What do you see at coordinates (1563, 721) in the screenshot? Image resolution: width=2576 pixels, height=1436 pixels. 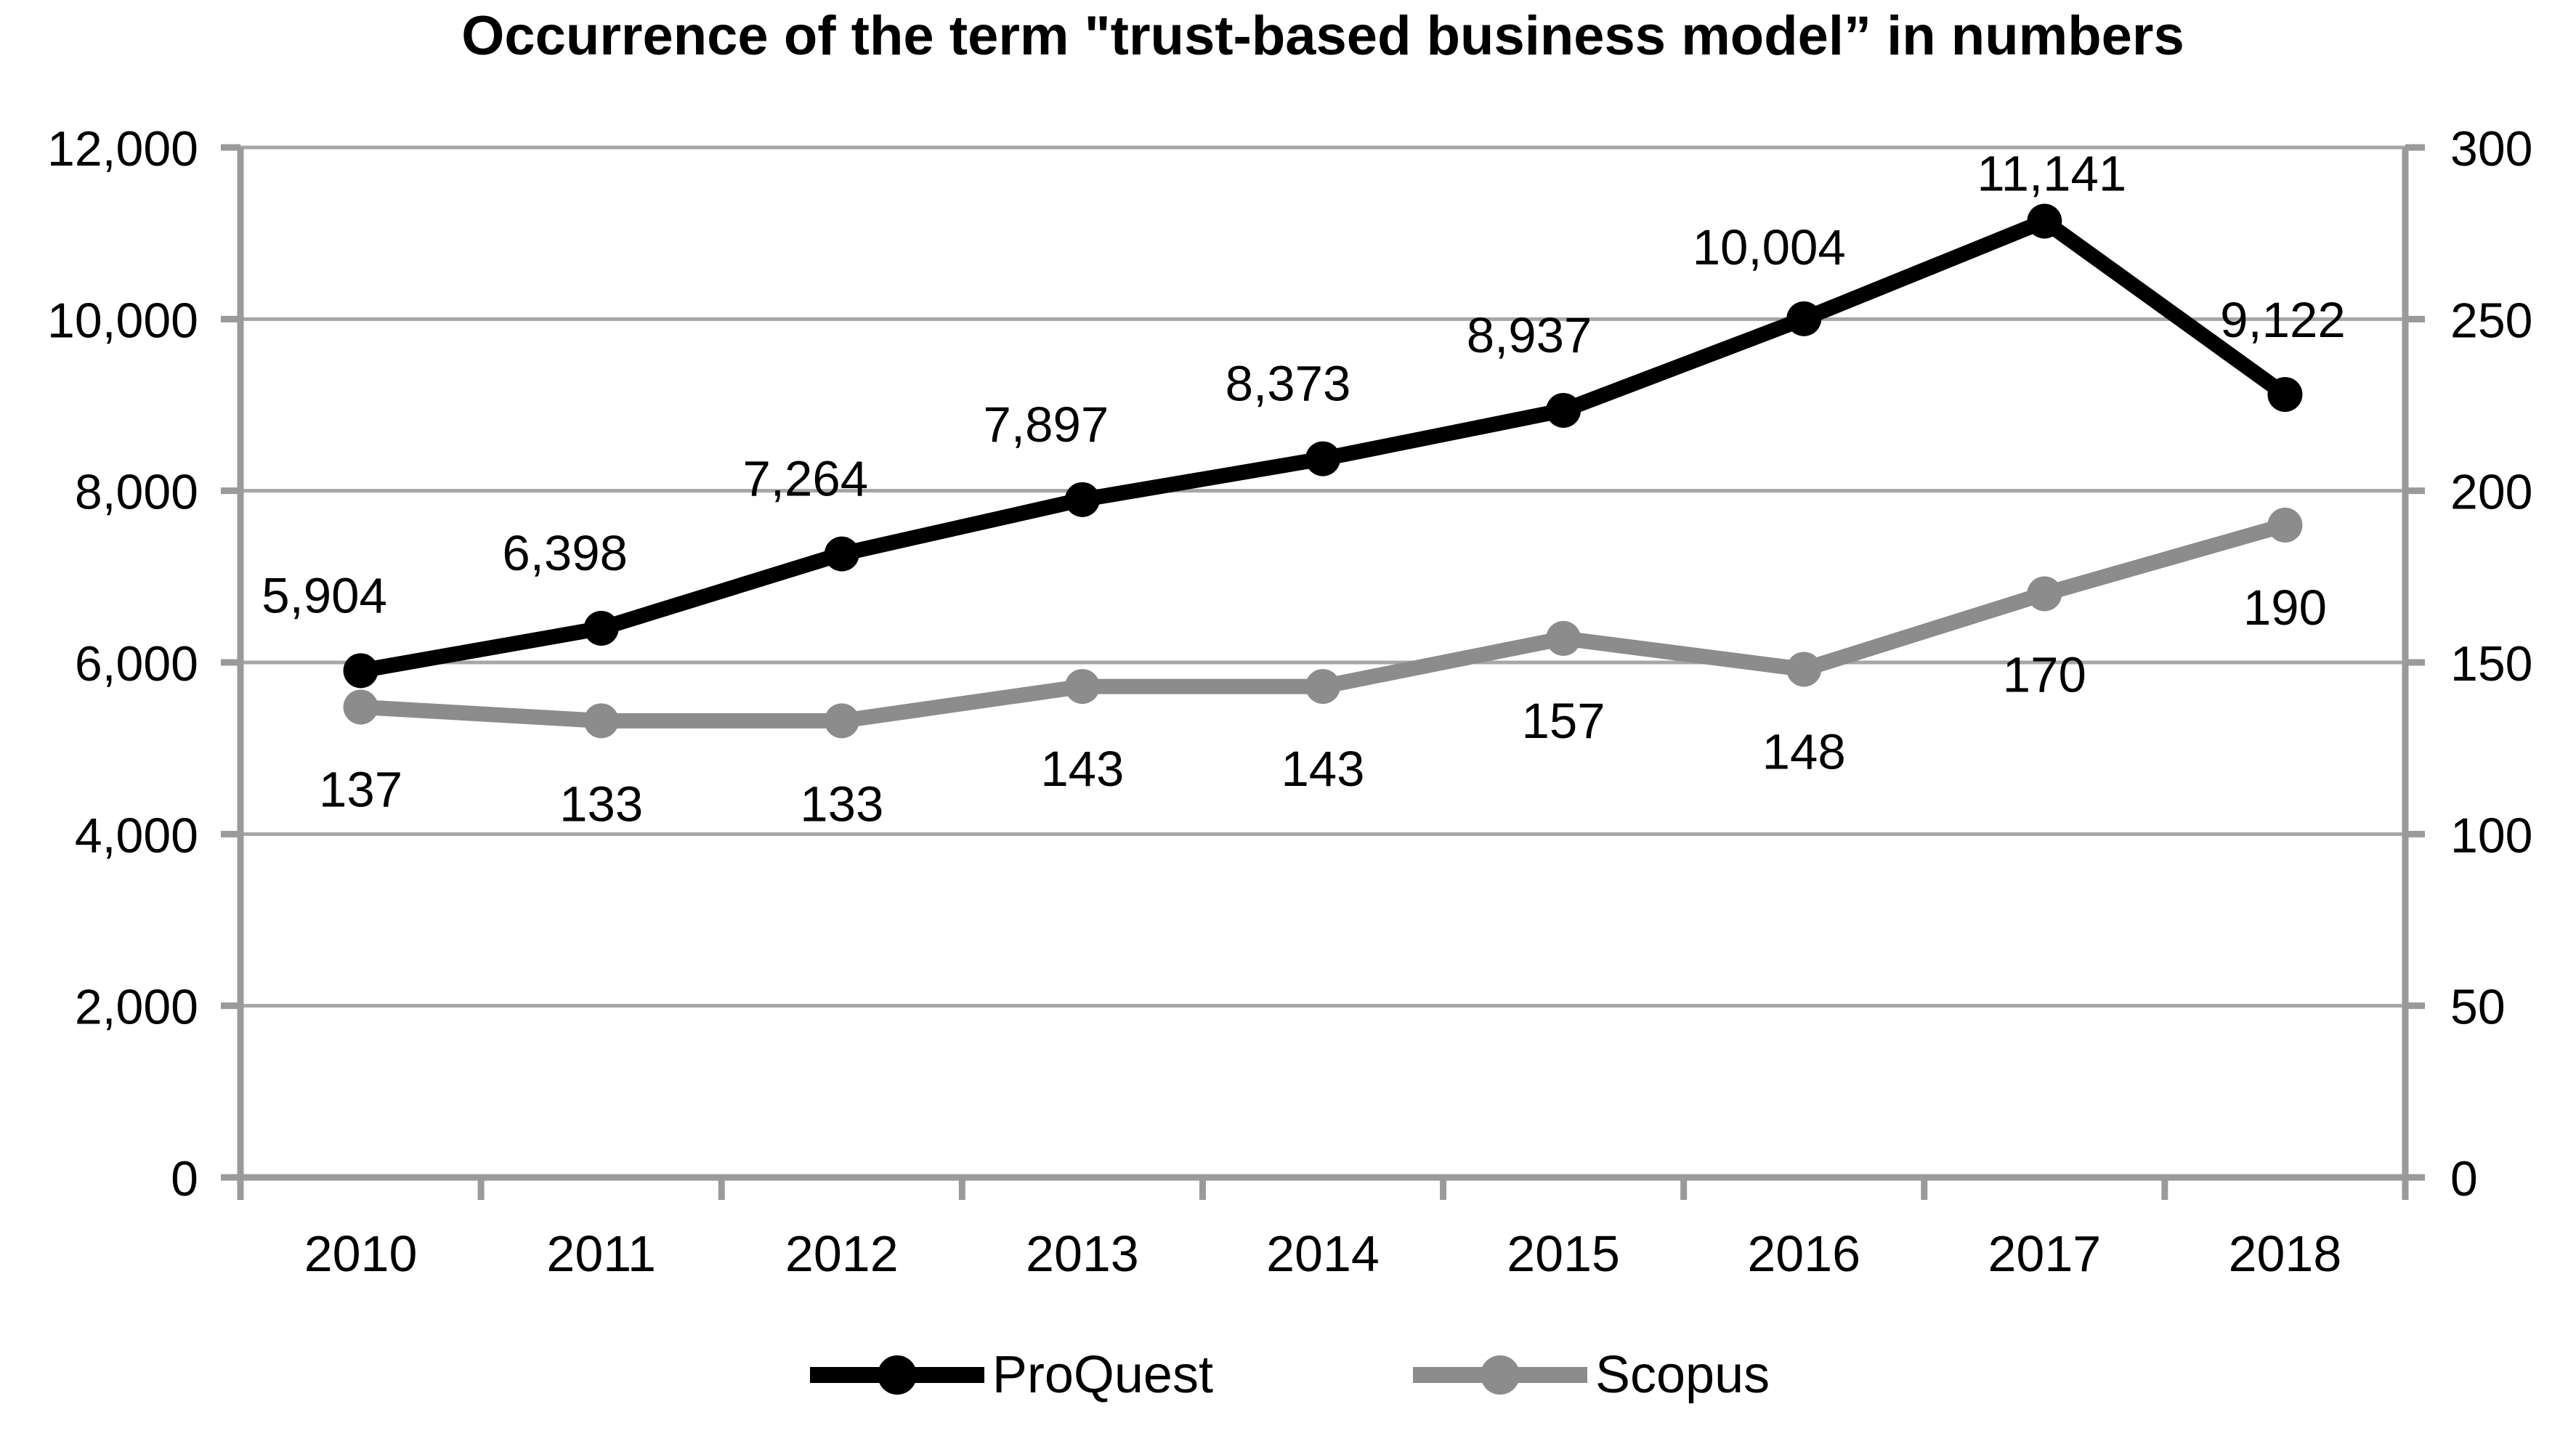 I see `scopus-data-label: 157` at bounding box center [1563, 721].